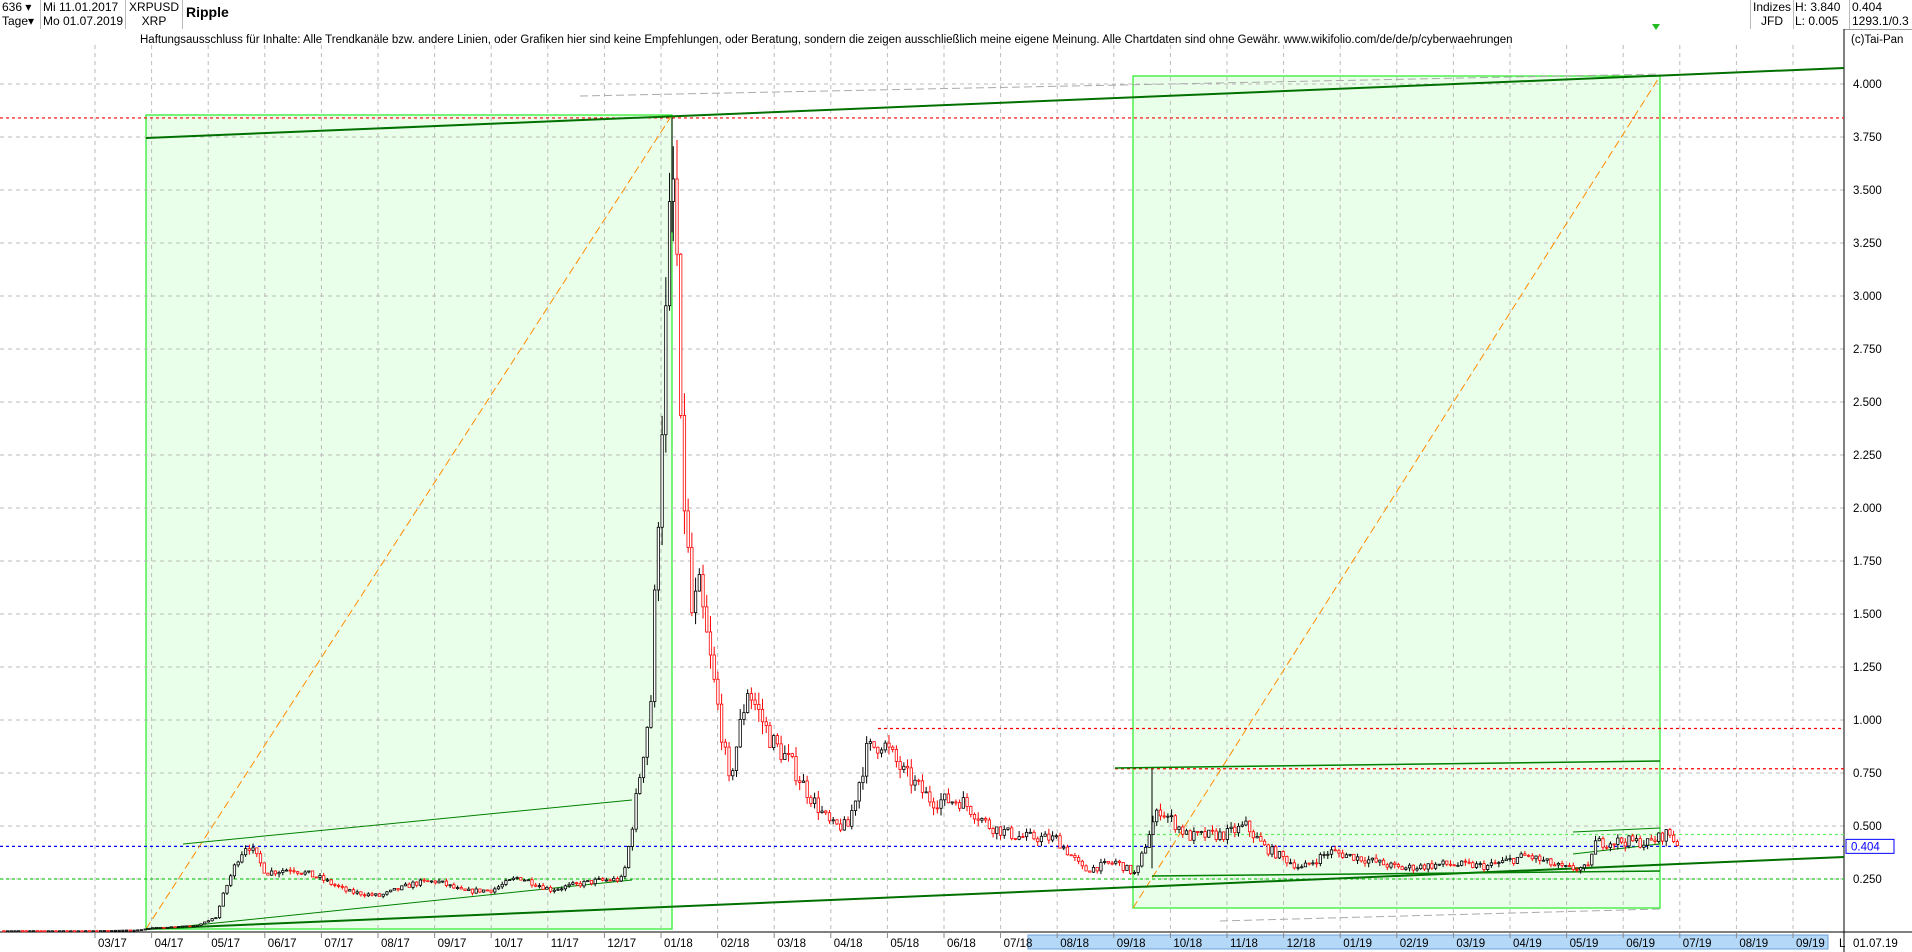  Describe the element at coordinates (1877, 40) in the screenshot. I see `copyright-text: (c)Tai-Pan` at that location.